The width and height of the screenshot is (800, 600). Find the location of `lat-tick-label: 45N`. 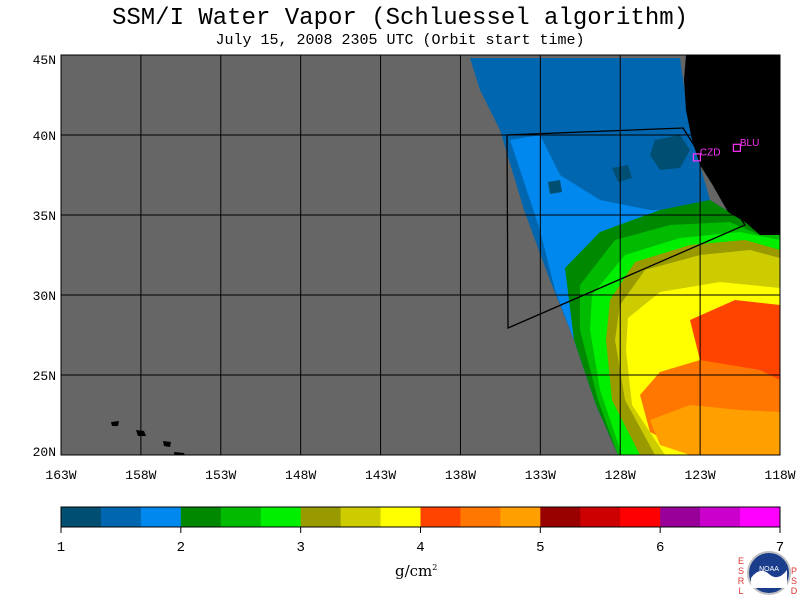

lat-tick-label: 45N is located at coordinates (44, 60).